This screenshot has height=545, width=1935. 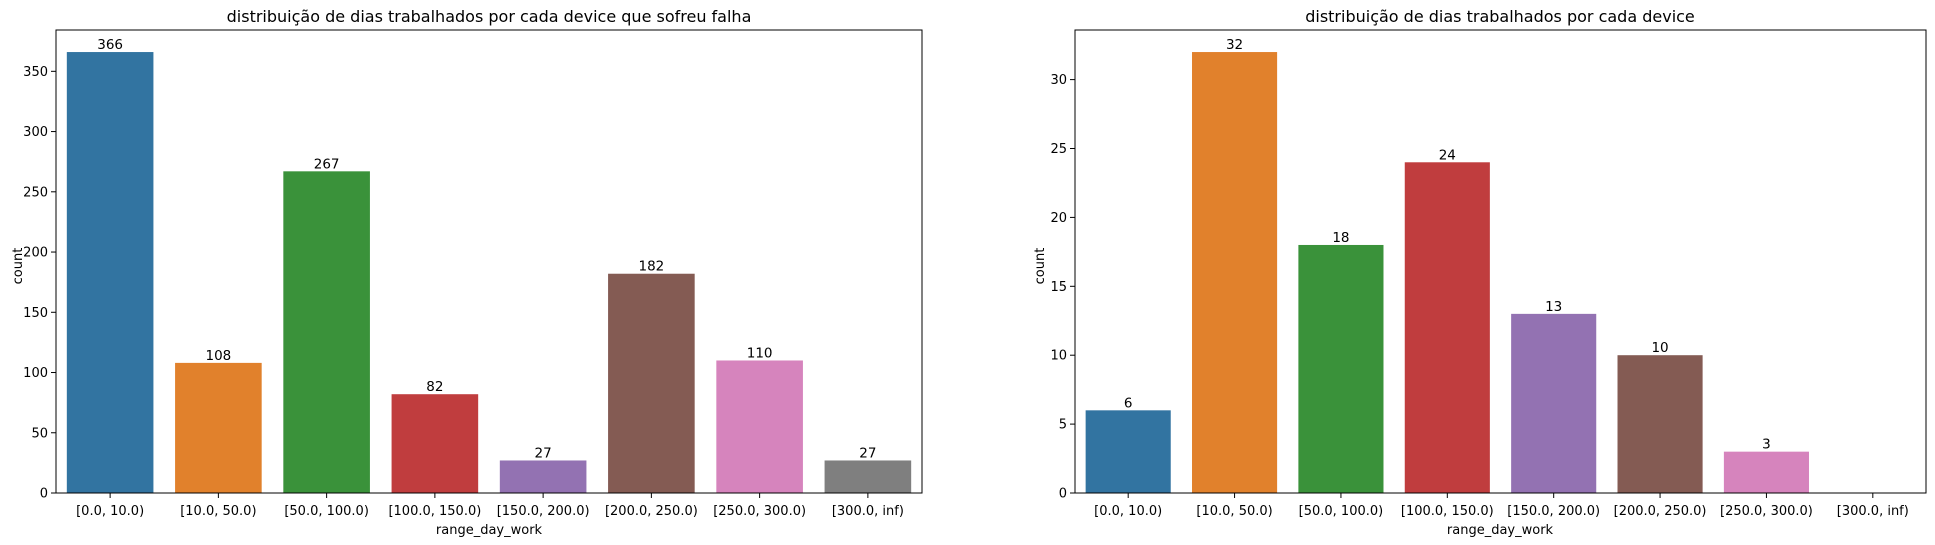 What do you see at coordinates (760, 353) in the screenshot?
I see `bar-value-label: 110` at bounding box center [760, 353].